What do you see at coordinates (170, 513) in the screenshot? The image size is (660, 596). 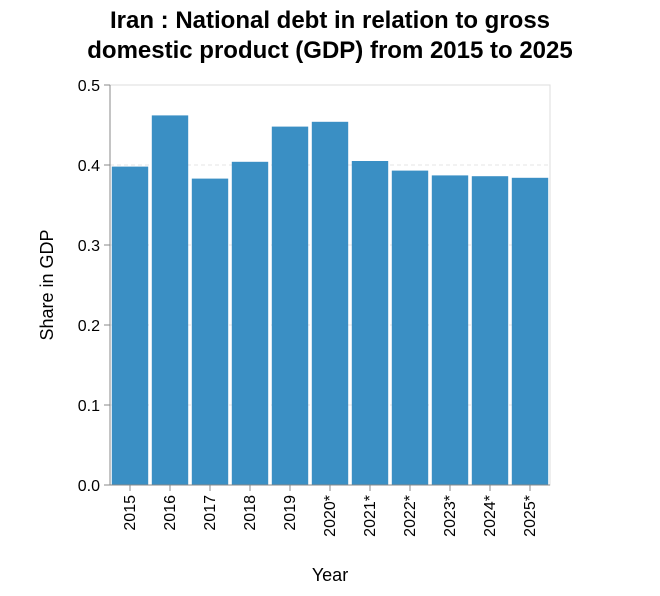 I see `x-tick-label: 2016` at bounding box center [170, 513].